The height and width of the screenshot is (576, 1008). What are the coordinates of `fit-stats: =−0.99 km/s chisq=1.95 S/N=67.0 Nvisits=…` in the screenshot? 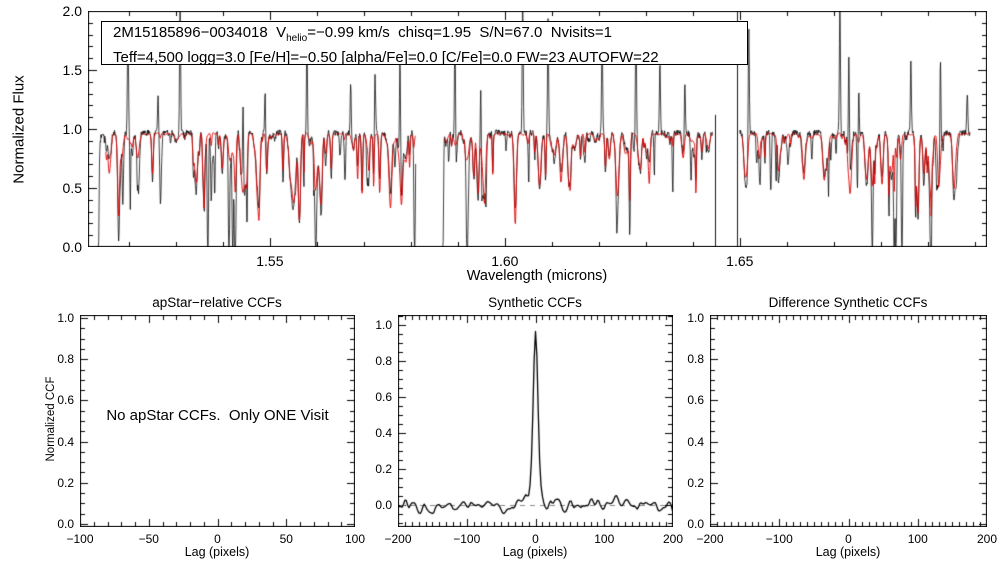 It's located at (459, 32).